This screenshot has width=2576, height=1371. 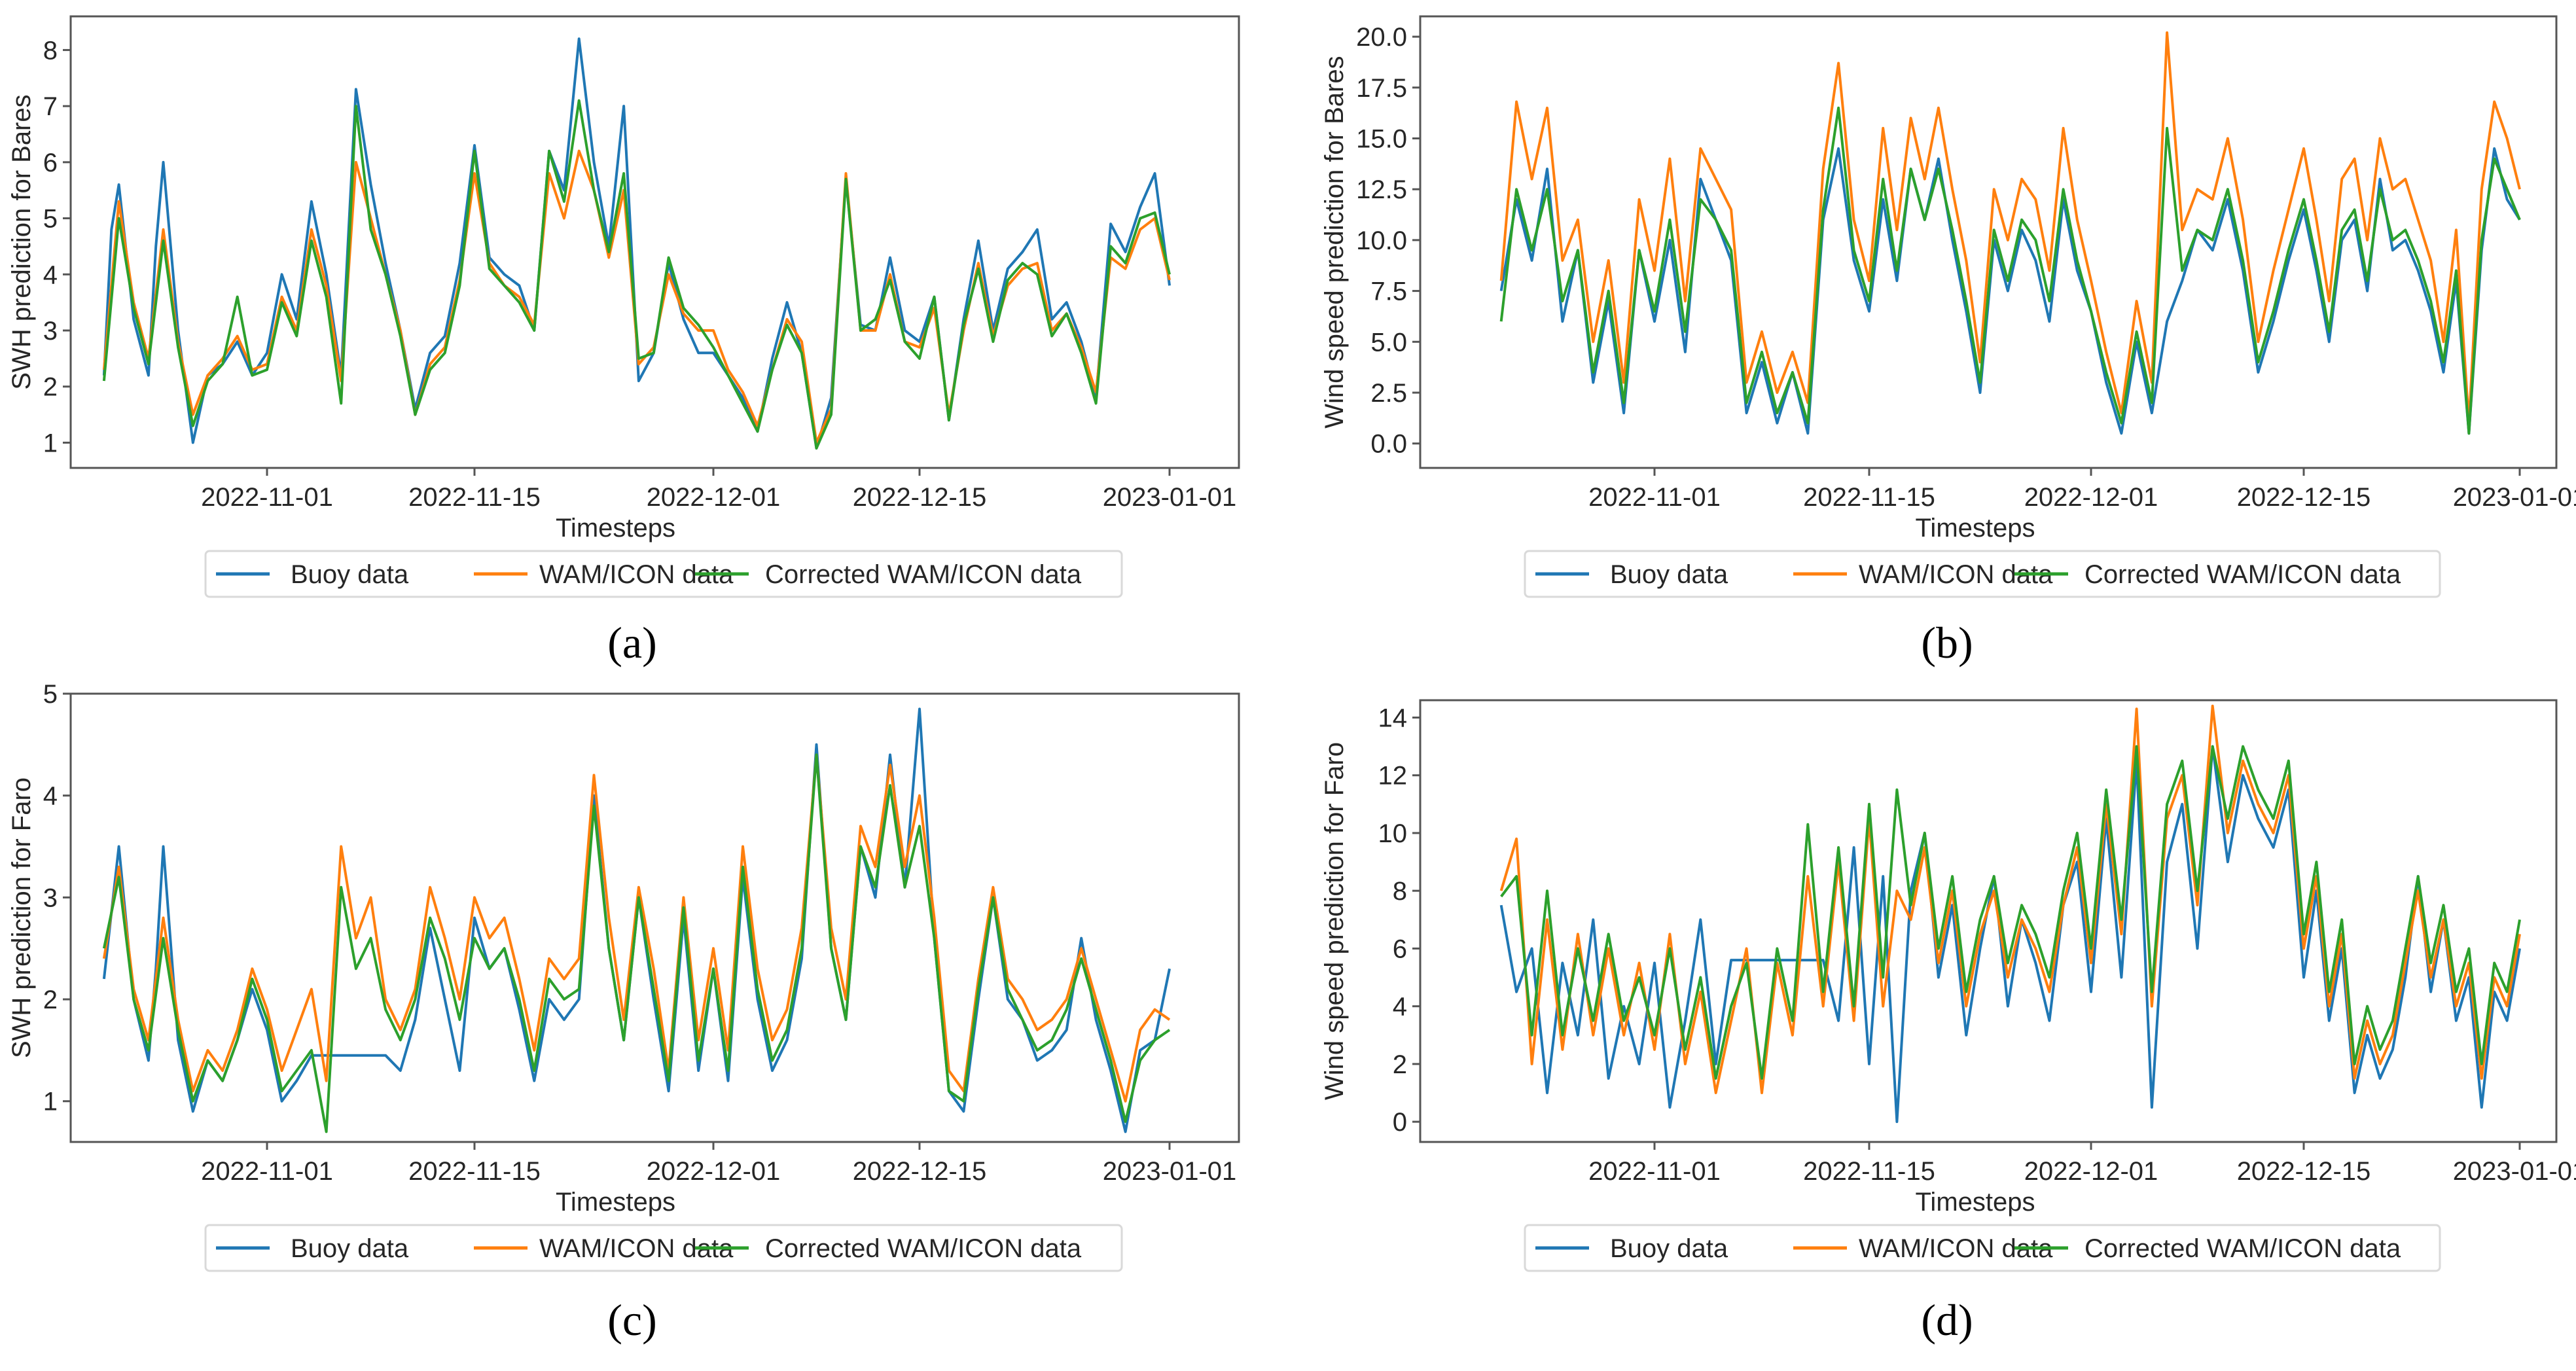 What do you see at coordinates (21, 918) in the screenshot?
I see `y-axis-label: SWH prediction for Faro` at bounding box center [21, 918].